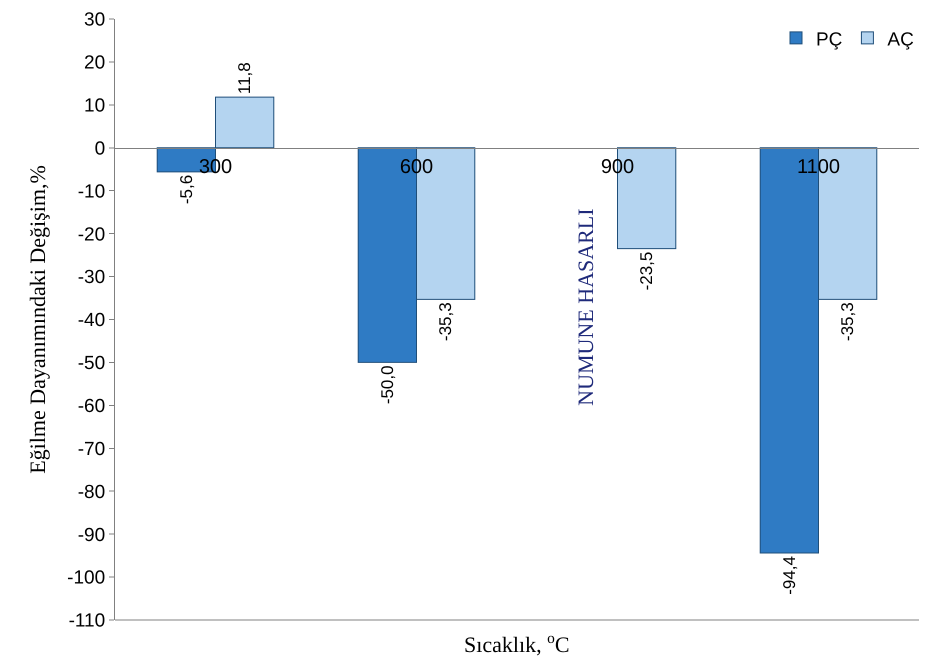 This screenshot has width=934, height=672. Describe the element at coordinates (37, 319) in the screenshot. I see `y-axis-title: Eğilme Dayanımındaki Değişim,%` at that location.